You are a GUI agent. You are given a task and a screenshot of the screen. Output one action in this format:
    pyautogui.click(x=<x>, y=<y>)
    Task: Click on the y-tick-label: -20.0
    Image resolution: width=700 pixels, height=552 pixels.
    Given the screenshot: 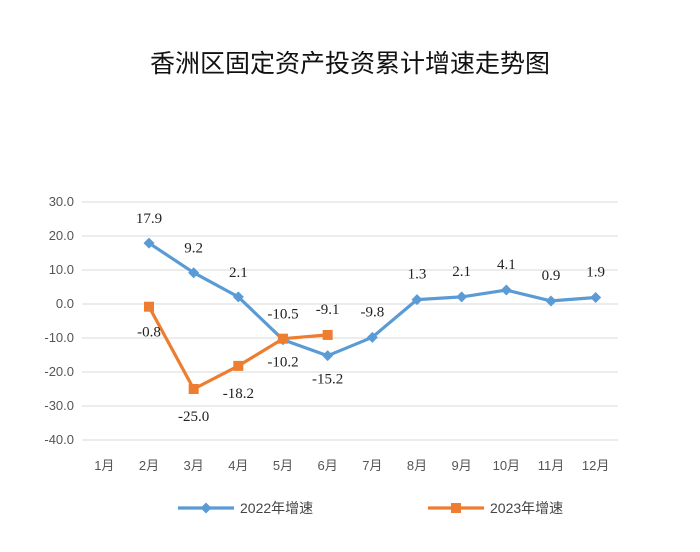 What is the action you would take?
    pyautogui.click(x=59, y=371)
    